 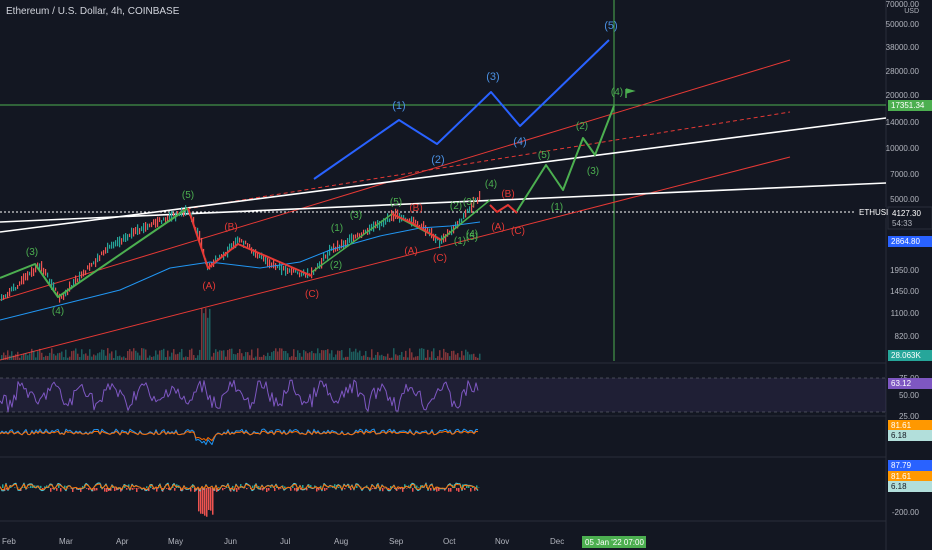 I want to click on blue-wave-label: (1), so click(x=398, y=106).